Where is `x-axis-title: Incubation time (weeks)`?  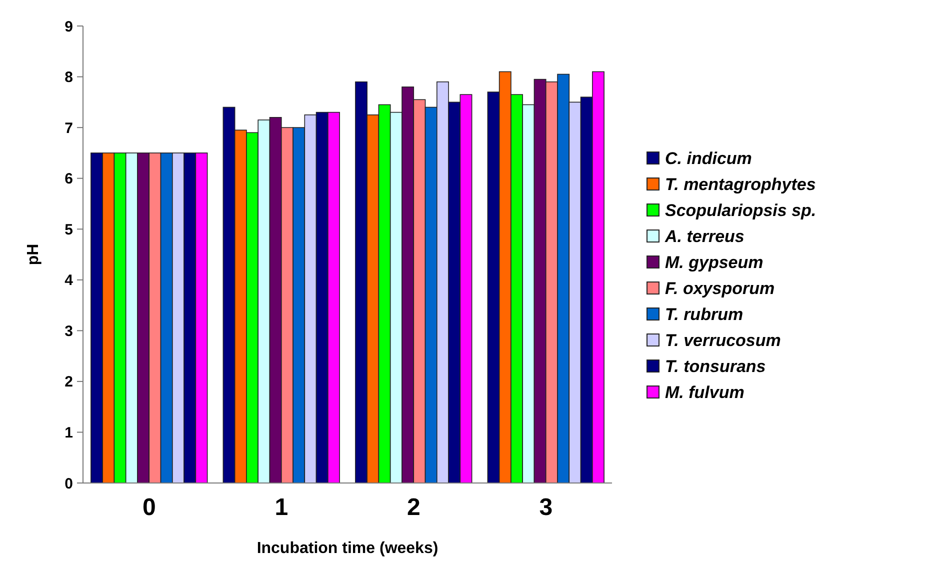
x-axis-title: Incubation time (weeks) is located at coordinates (347, 548).